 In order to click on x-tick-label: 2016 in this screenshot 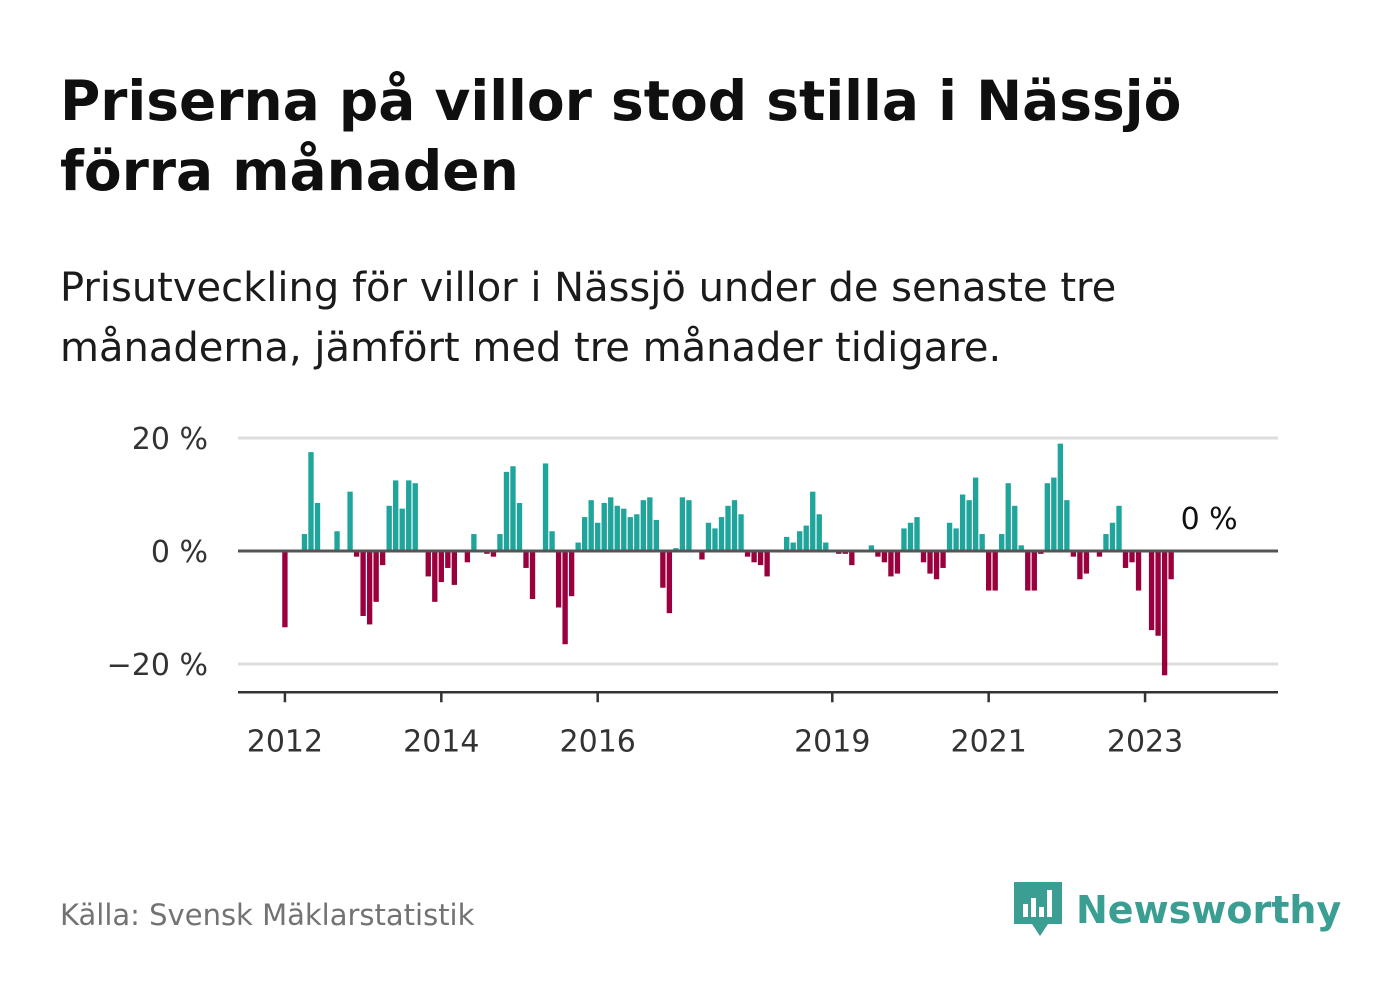, I will do `click(598, 741)`.